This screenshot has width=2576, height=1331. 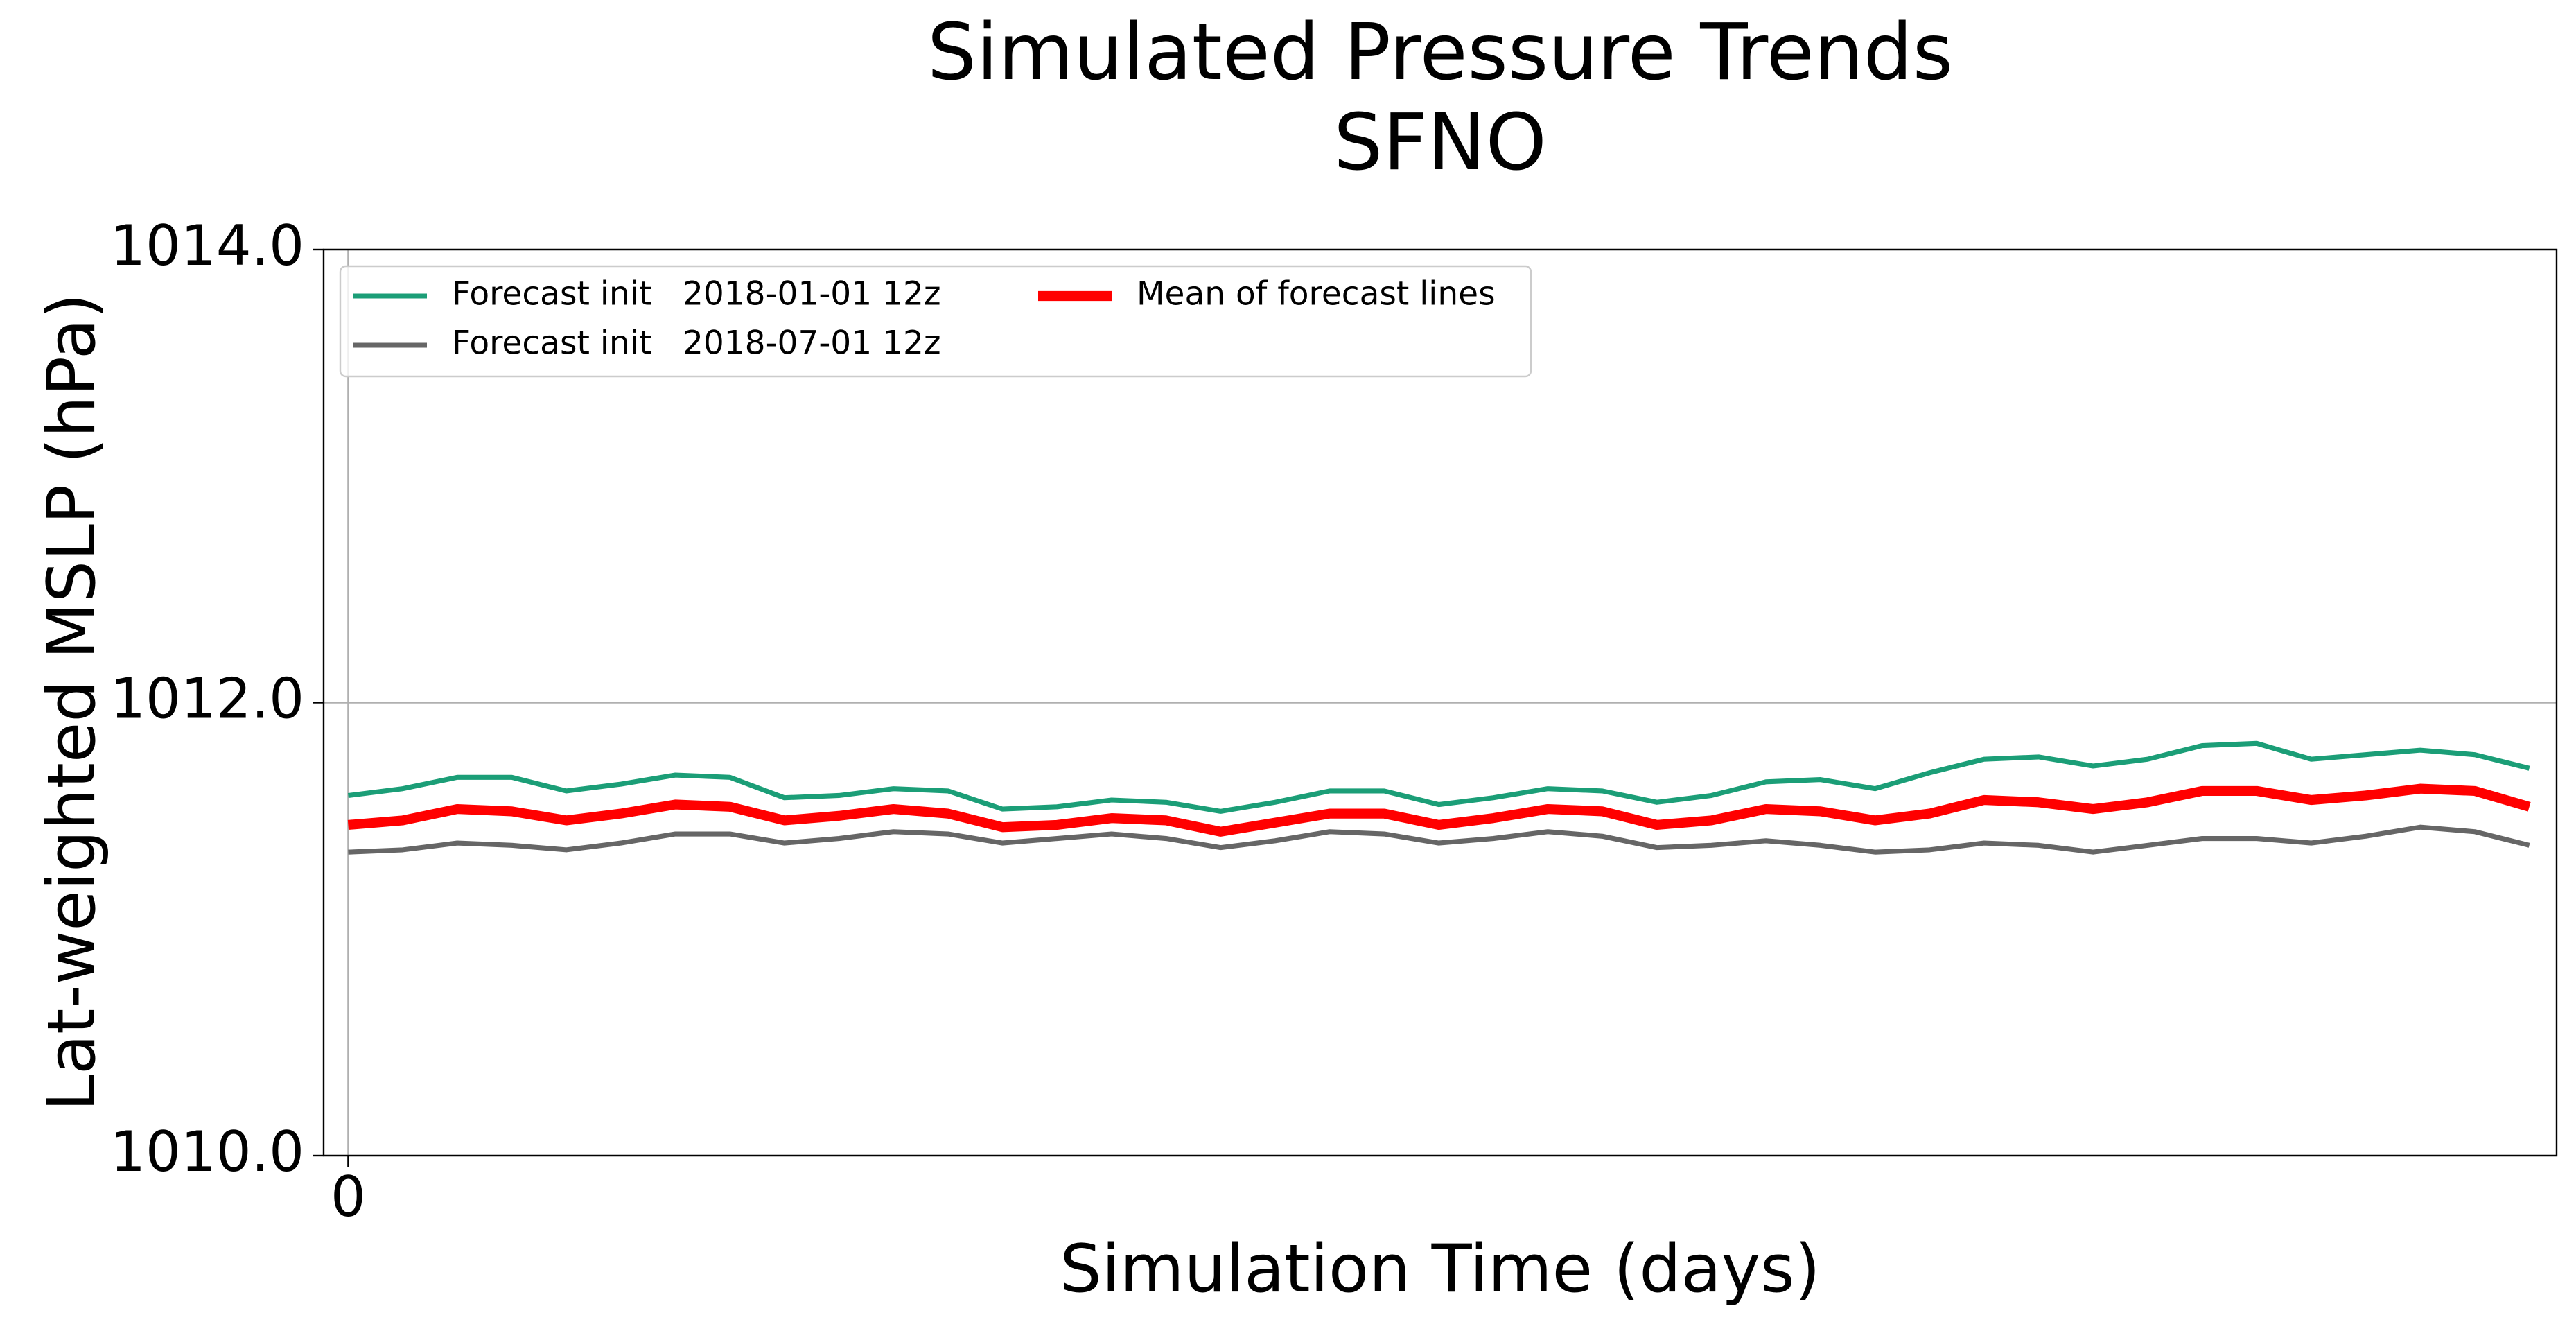 I want to click on chart-title: Simulated Pressure Trends, so click(x=1440, y=53).